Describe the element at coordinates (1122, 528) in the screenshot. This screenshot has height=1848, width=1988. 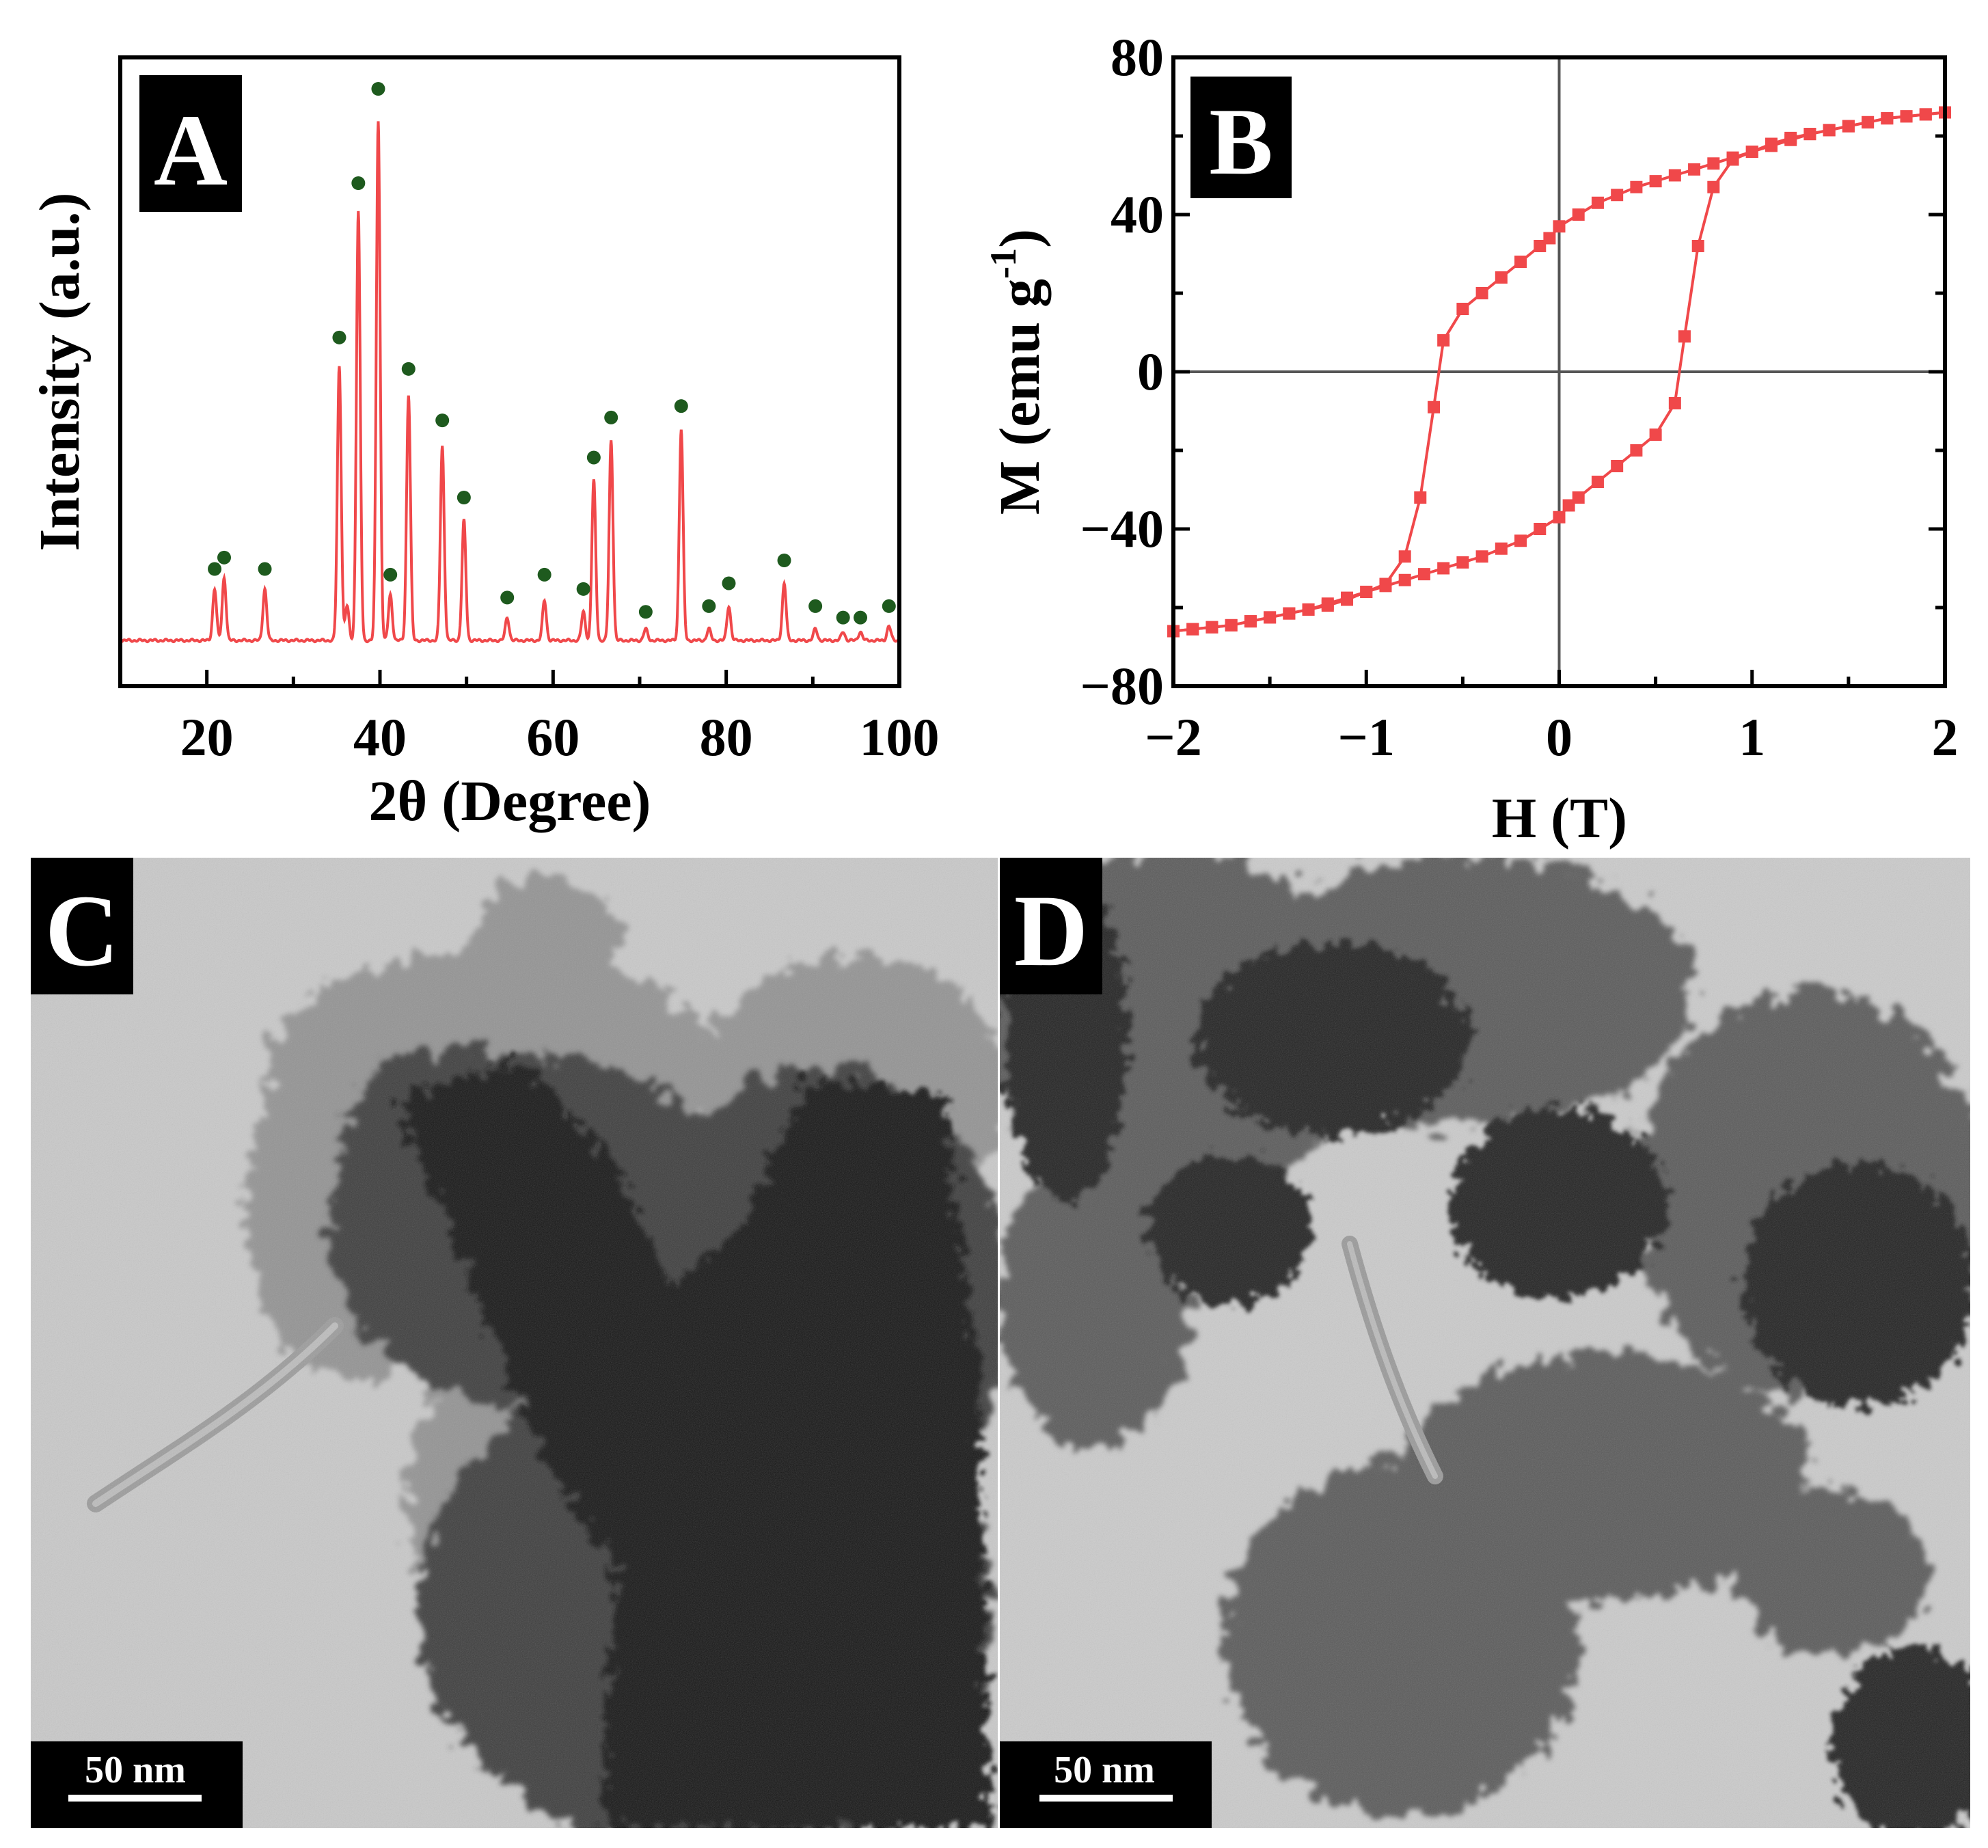
I see `hysteresis-y-tick-label: −40` at that location.